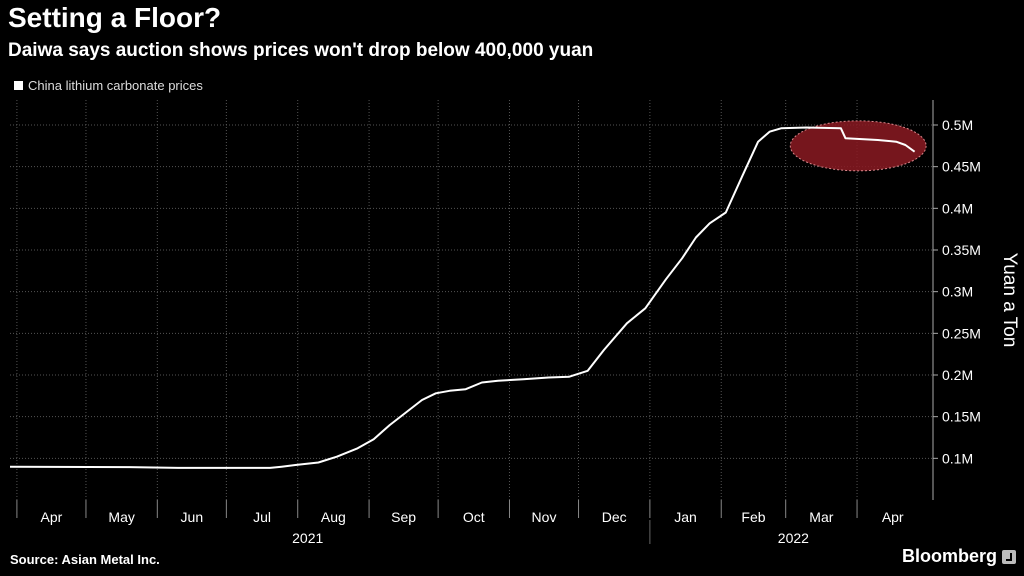  What do you see at coordinates (262, 517) in the screenshot?
I see `x-tick-label: Jul` at bounding box center [262, 517].